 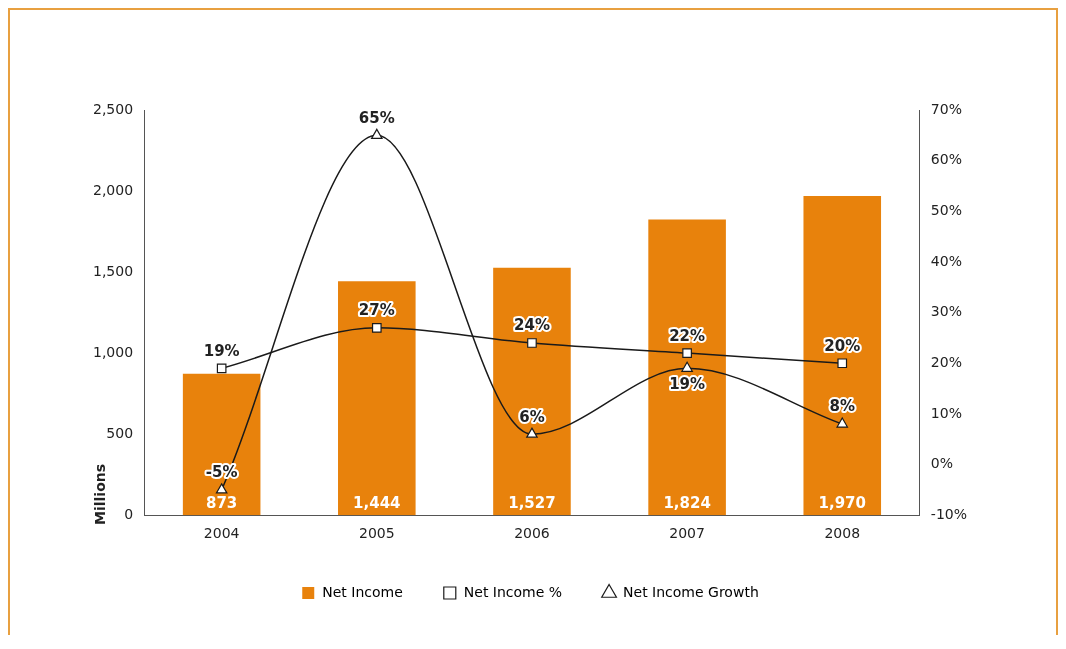 I want to click on data-label: 22%, so click(x=687, y=335).